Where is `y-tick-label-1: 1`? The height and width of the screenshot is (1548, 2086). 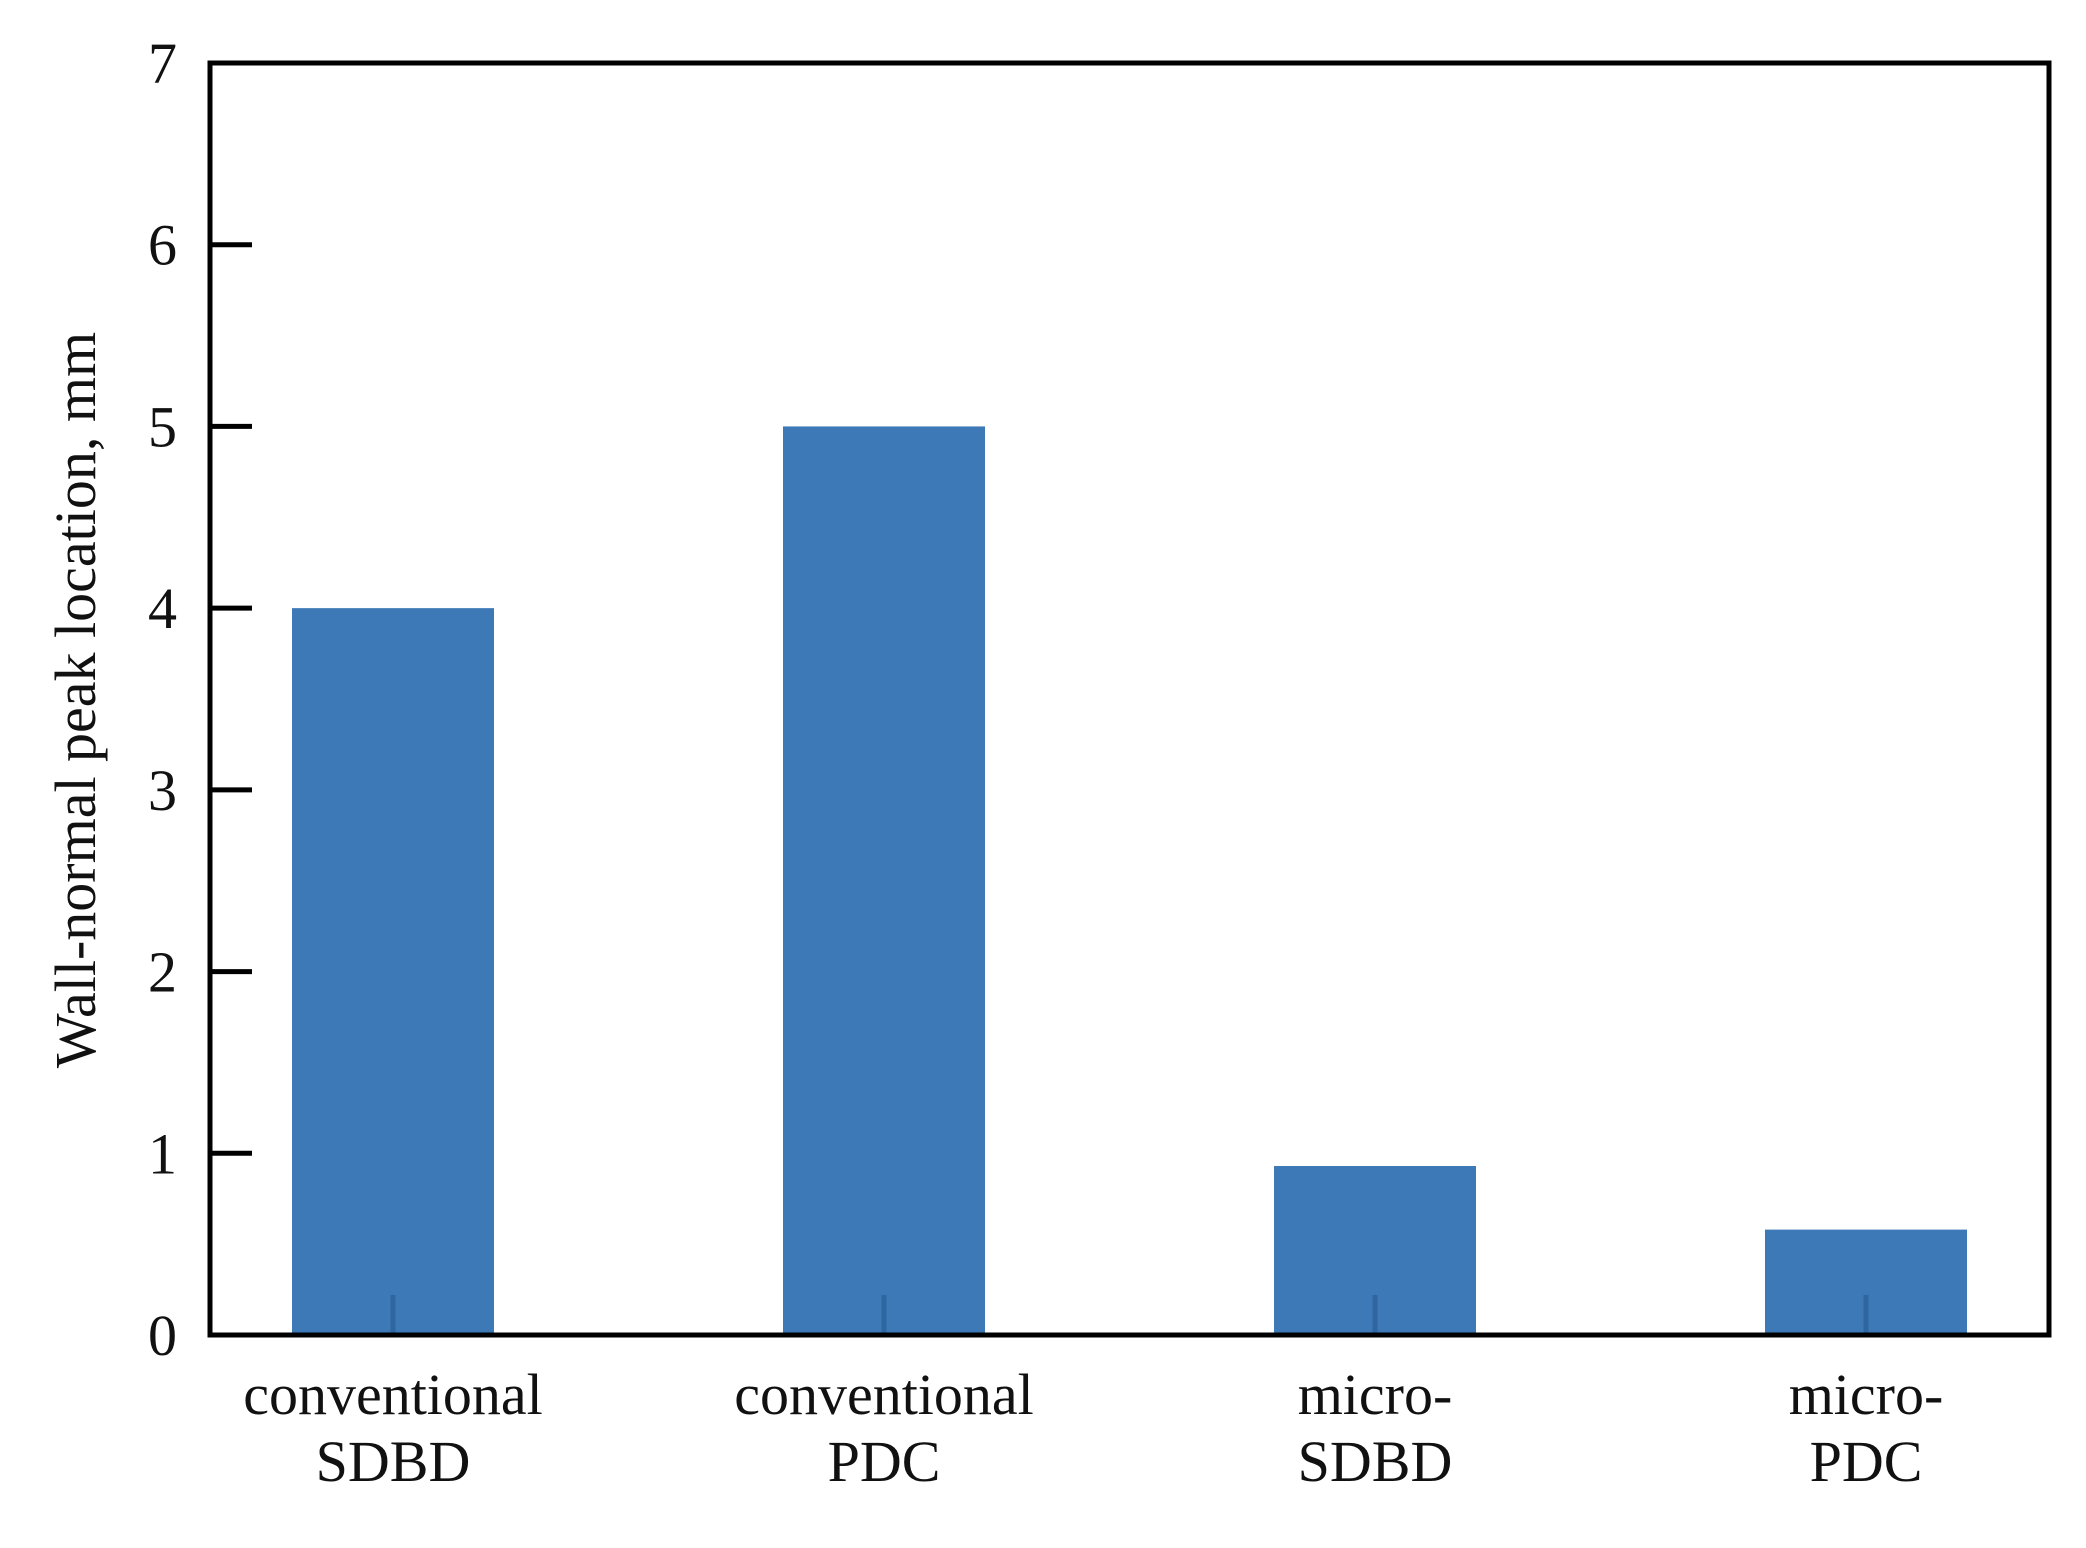 y-tick-label-1: 1 is located at coordinates (162, 1153).